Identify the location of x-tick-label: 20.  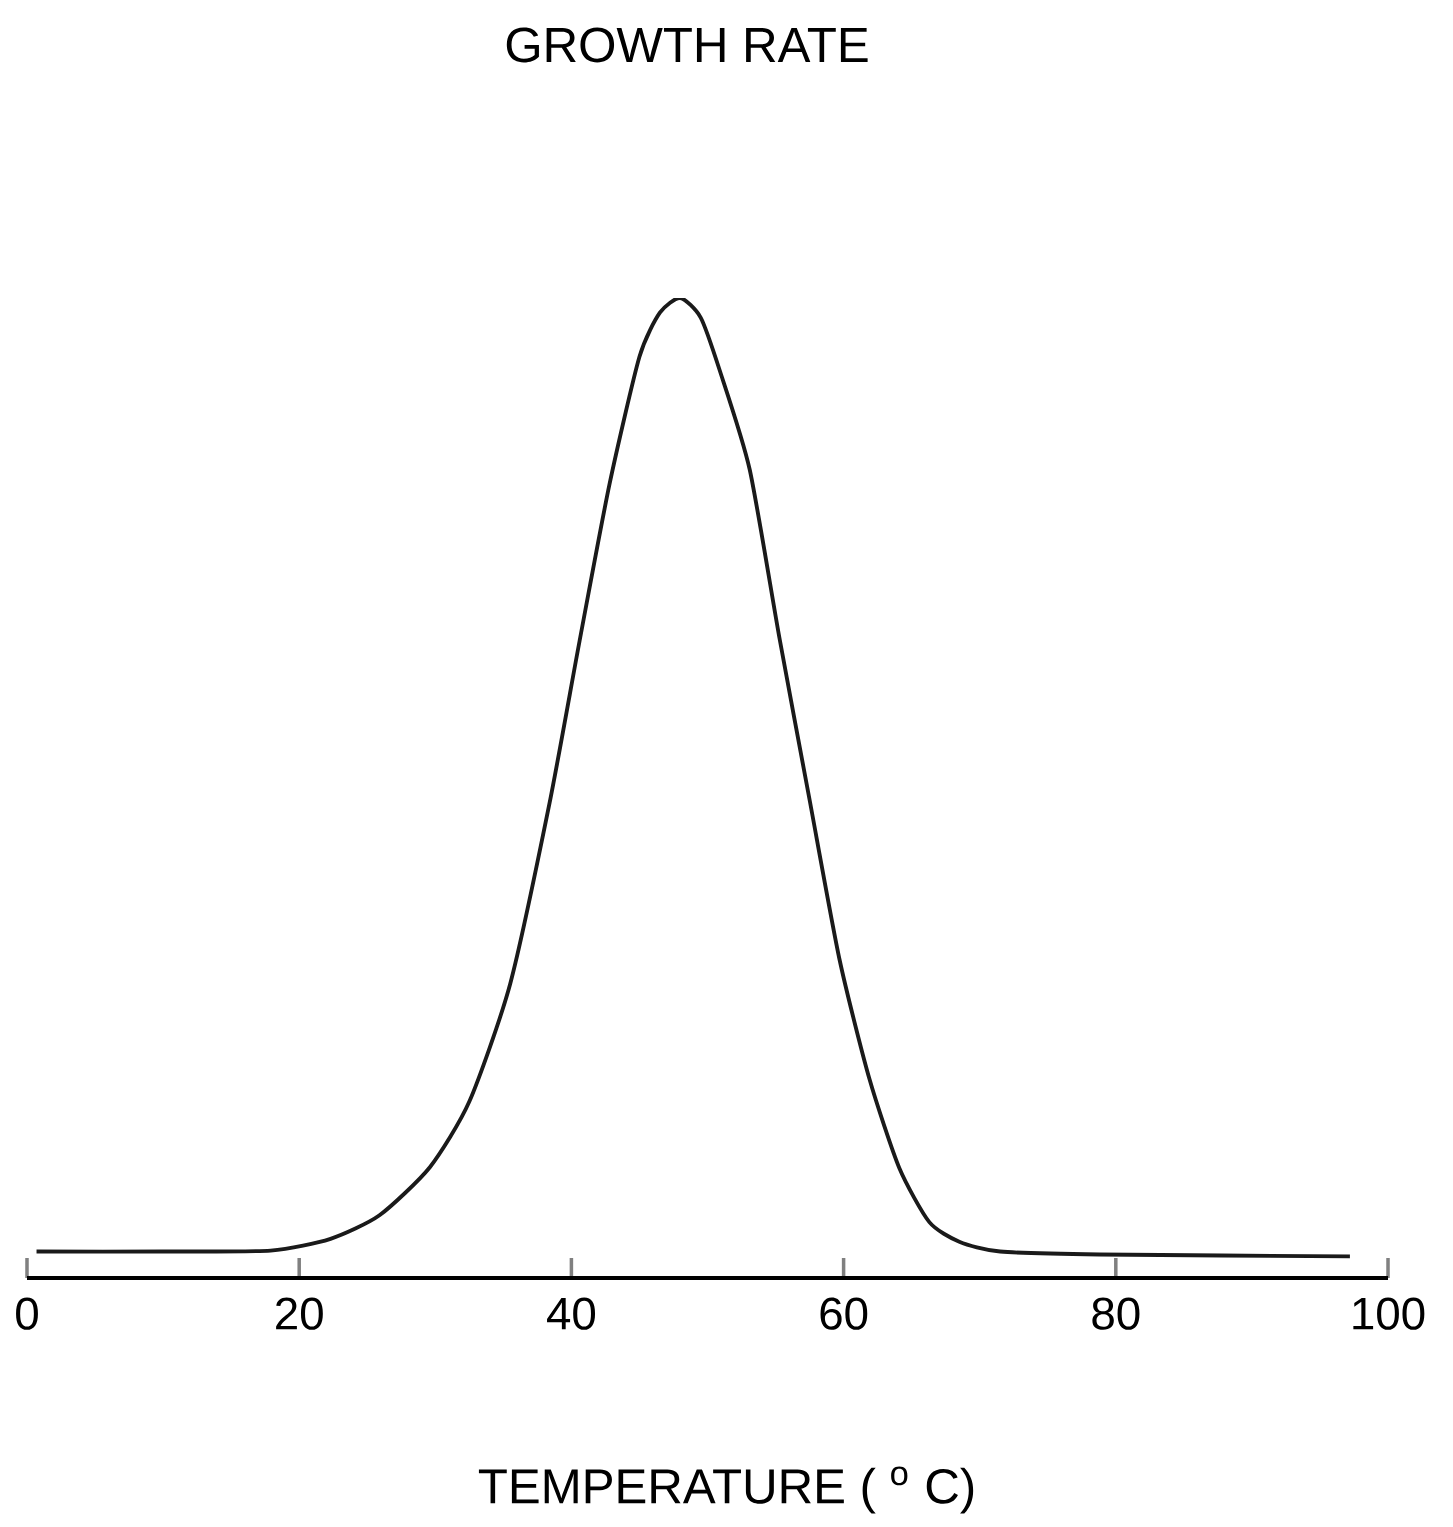
(299, 1313).